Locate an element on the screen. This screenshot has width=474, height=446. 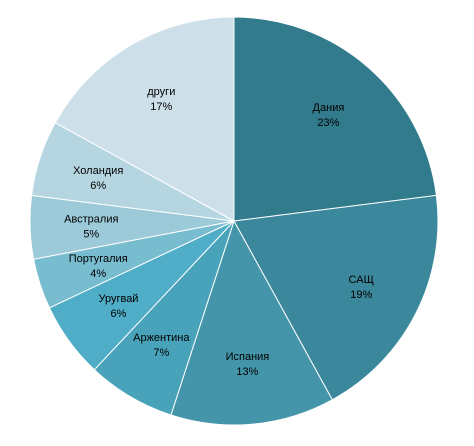
slice-label-percent: 5% is located at coordinates (91, 234).